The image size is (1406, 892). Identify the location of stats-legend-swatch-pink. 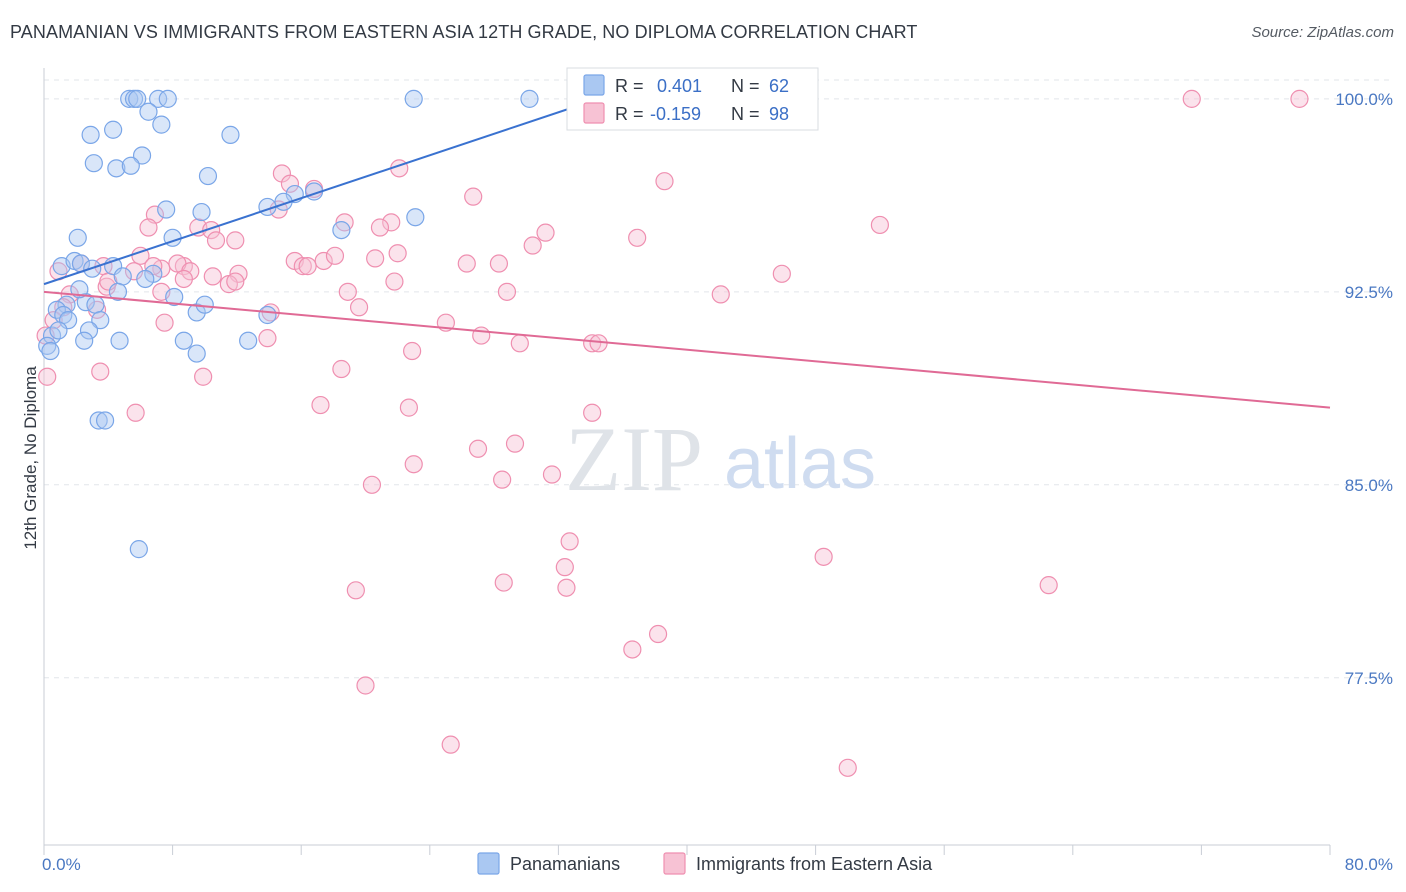
(594, 113).